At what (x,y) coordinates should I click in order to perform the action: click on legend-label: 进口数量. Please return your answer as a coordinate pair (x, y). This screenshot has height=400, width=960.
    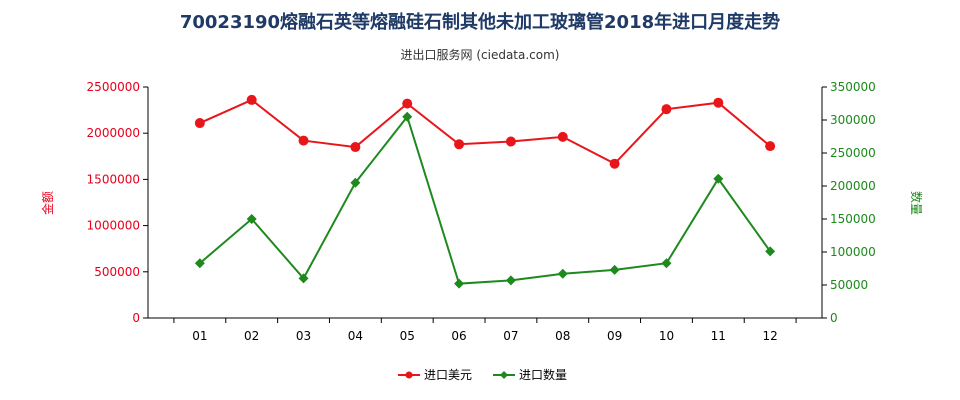
    Looking at the image, I should click on (543, 374).